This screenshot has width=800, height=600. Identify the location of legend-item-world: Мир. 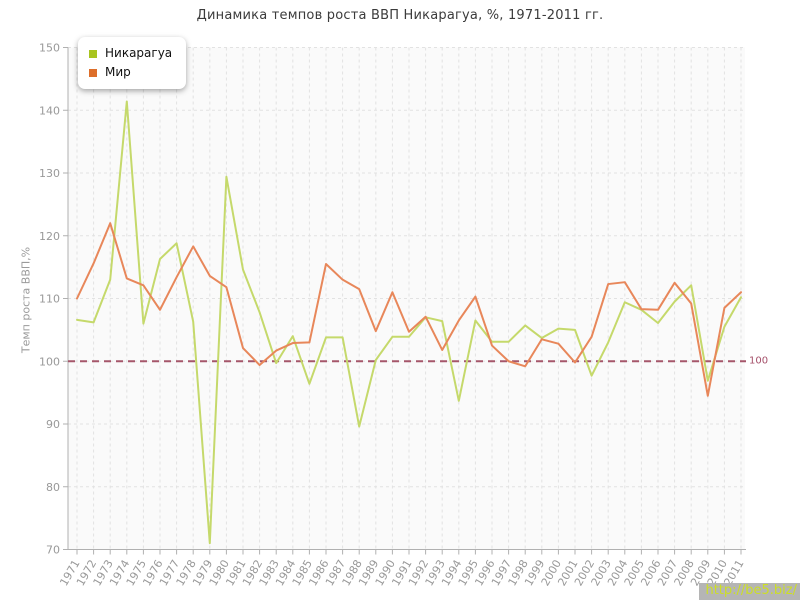
(130, 72).